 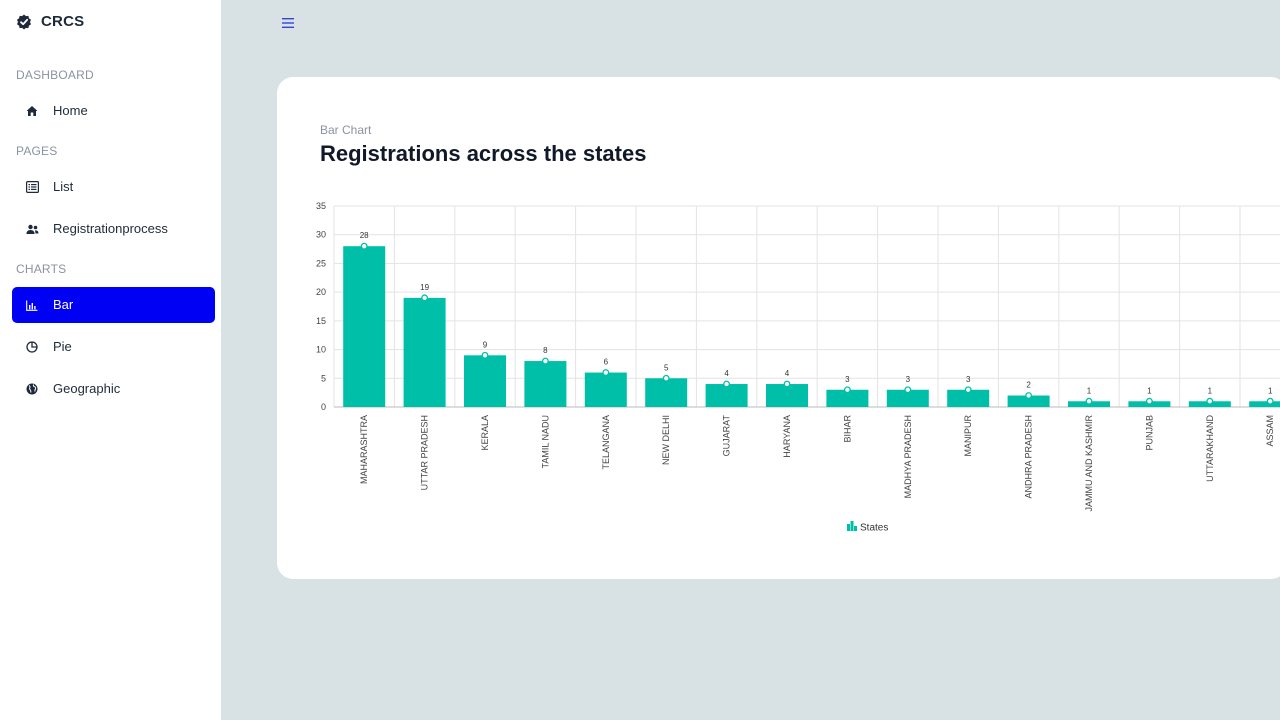 What do you see at coordinates (323, 407) in the screenshot?
I see `y-tick-label: 0` at bounding box center [323, 407].